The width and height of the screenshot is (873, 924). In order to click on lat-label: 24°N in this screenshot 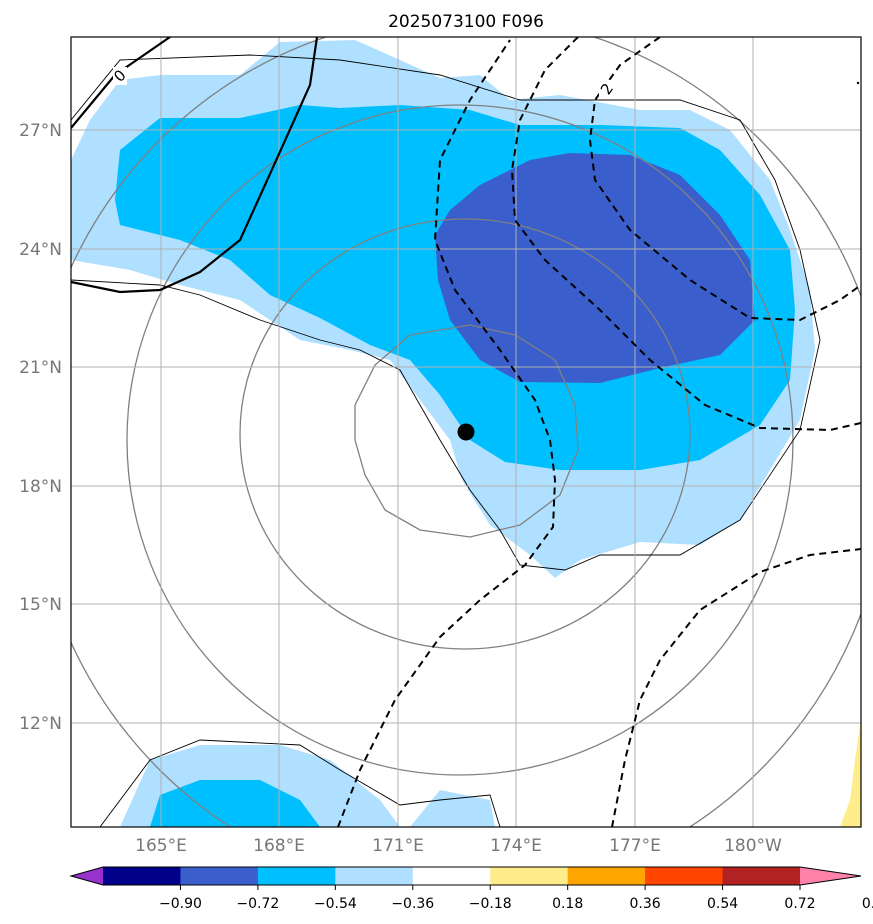, I will do `click(40, 250)`.